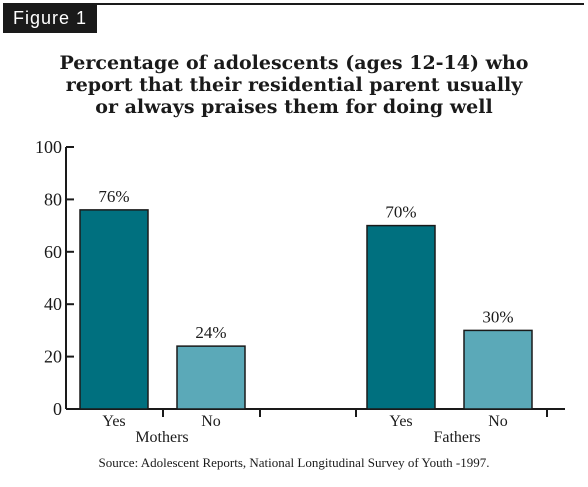 This screenshot has width=588, height=487. I want to click on group-label-mothers: Mothers, so click(161, 437).